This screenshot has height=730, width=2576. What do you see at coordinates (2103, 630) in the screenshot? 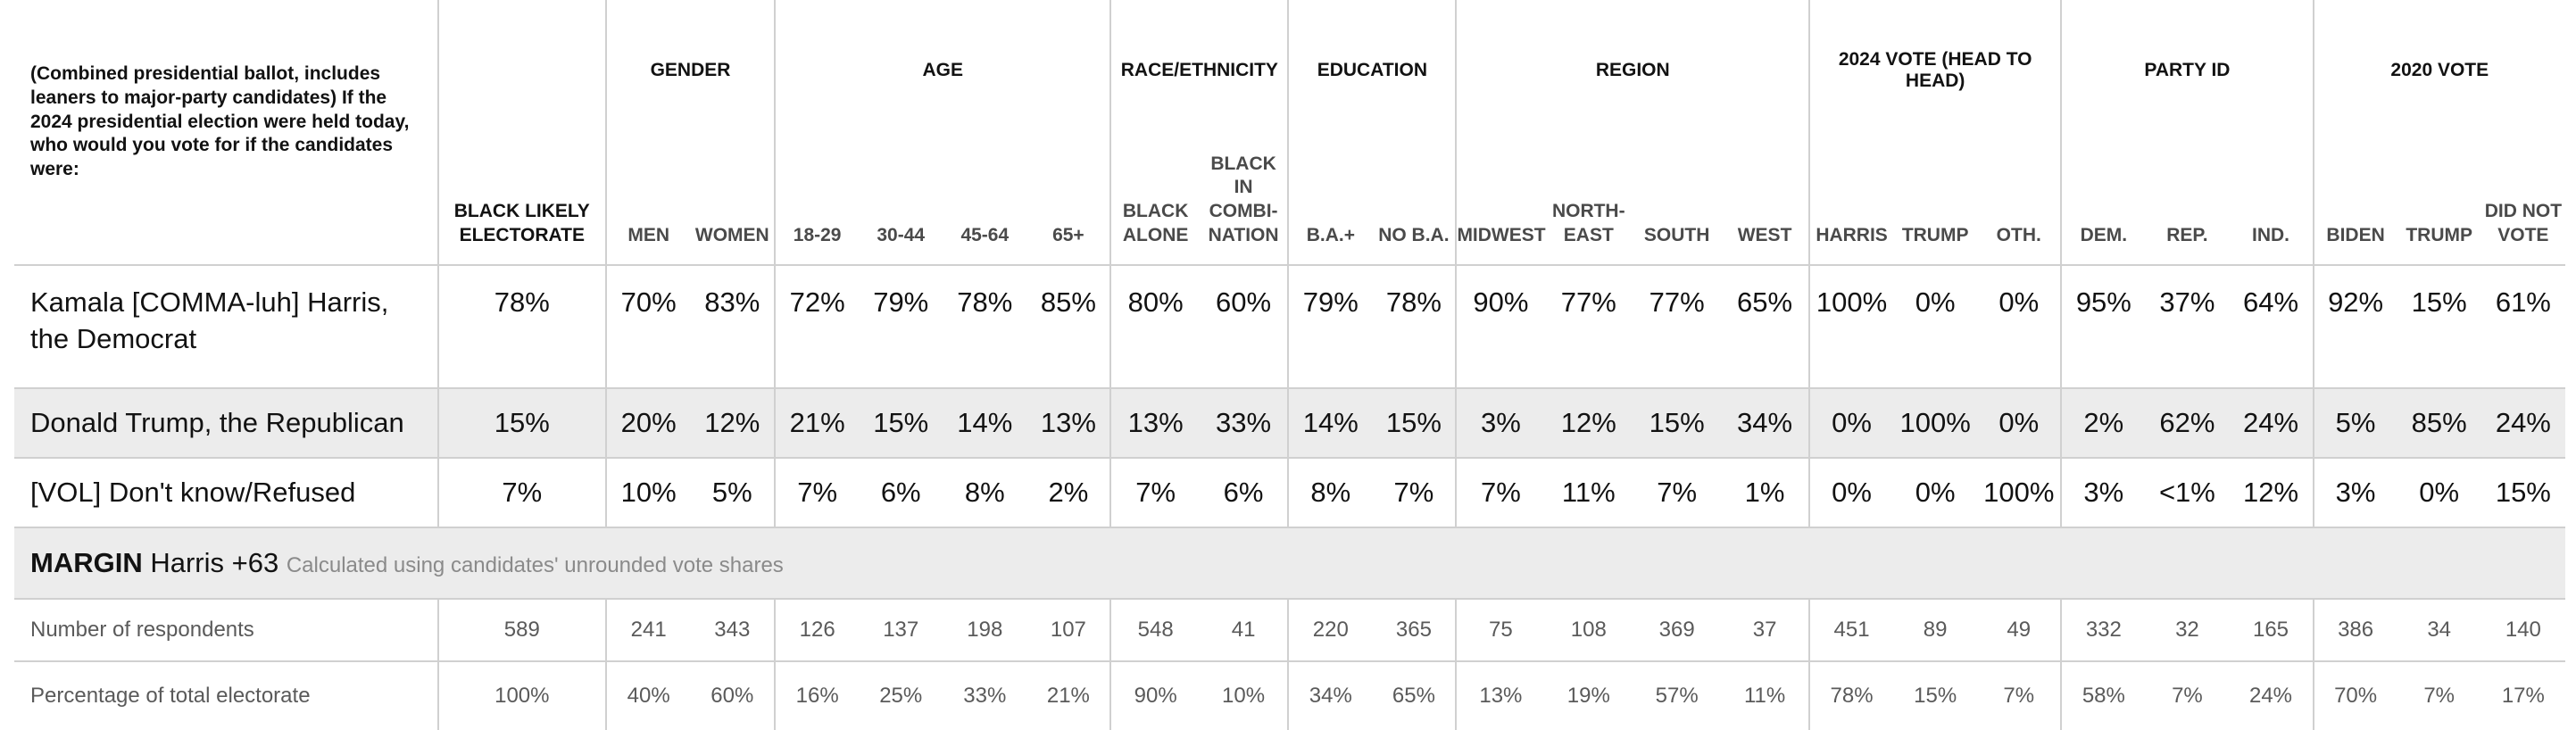
I see `stats-cell: 332` at bounding box center [2103, 630].